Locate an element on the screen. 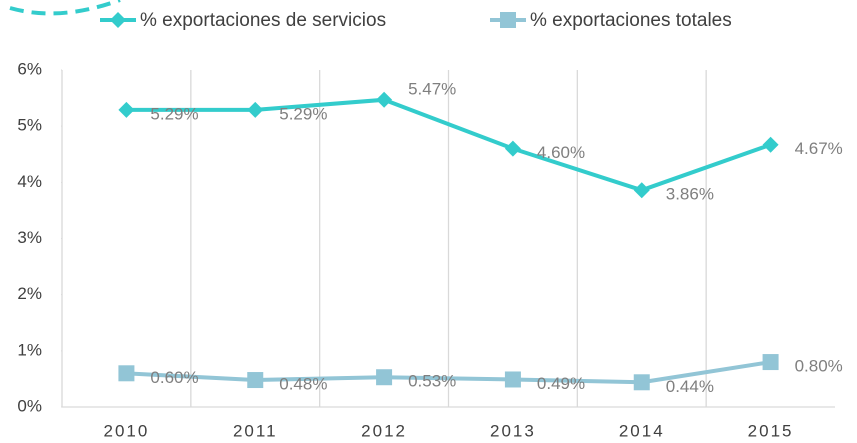 This screenshot has height=443, width=857. x-tick-label: 2013 is located at coordinates (513, 430).